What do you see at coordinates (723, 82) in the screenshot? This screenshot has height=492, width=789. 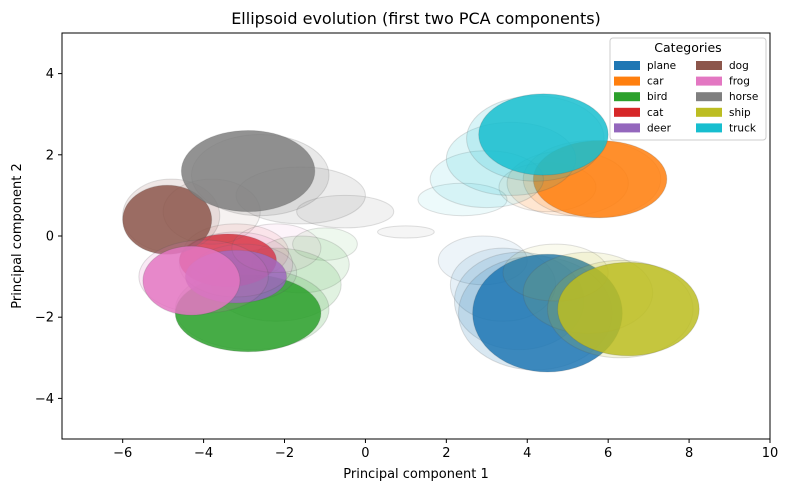 I see `legend-item-frog: frog` at bounding box center [723, 82].